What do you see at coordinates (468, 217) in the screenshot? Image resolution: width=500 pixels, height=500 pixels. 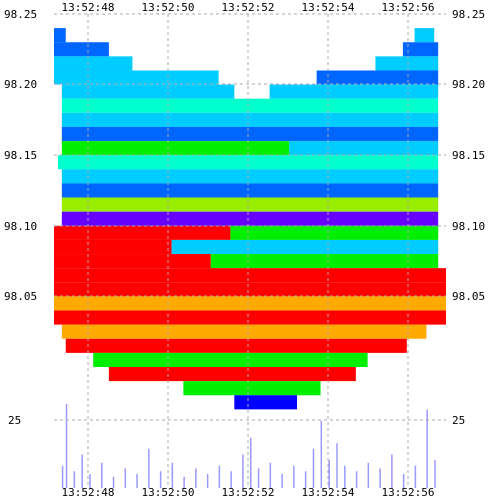 I see `right-price-axis: 98.25 98.20 98.15 98.10 98.05 25` at bounding box center [468, 217].